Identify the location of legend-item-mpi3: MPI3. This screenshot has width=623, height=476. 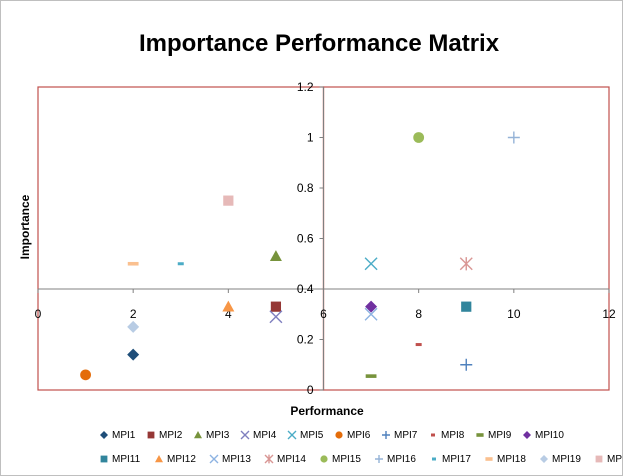
(212, 435).